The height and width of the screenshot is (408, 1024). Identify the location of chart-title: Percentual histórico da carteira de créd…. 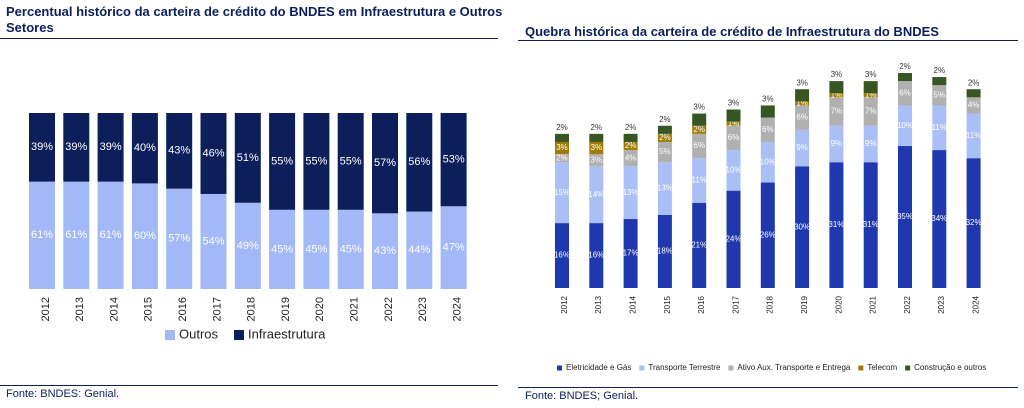
(254, 19).